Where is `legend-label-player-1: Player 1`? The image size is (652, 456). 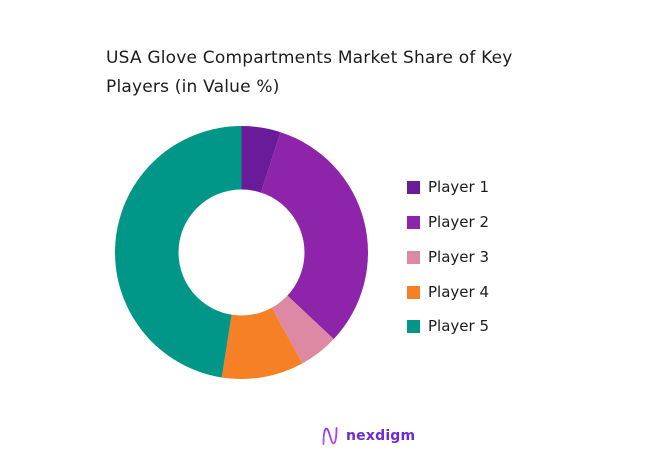
legend-label-player-1: Player 1 is located at coordinates (458, 187).